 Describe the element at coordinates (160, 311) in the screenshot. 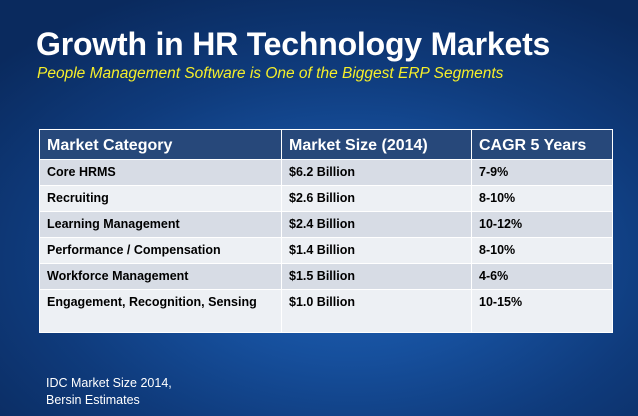

I see `cell-category: Engagement, Recognition, Sensing` at that location.